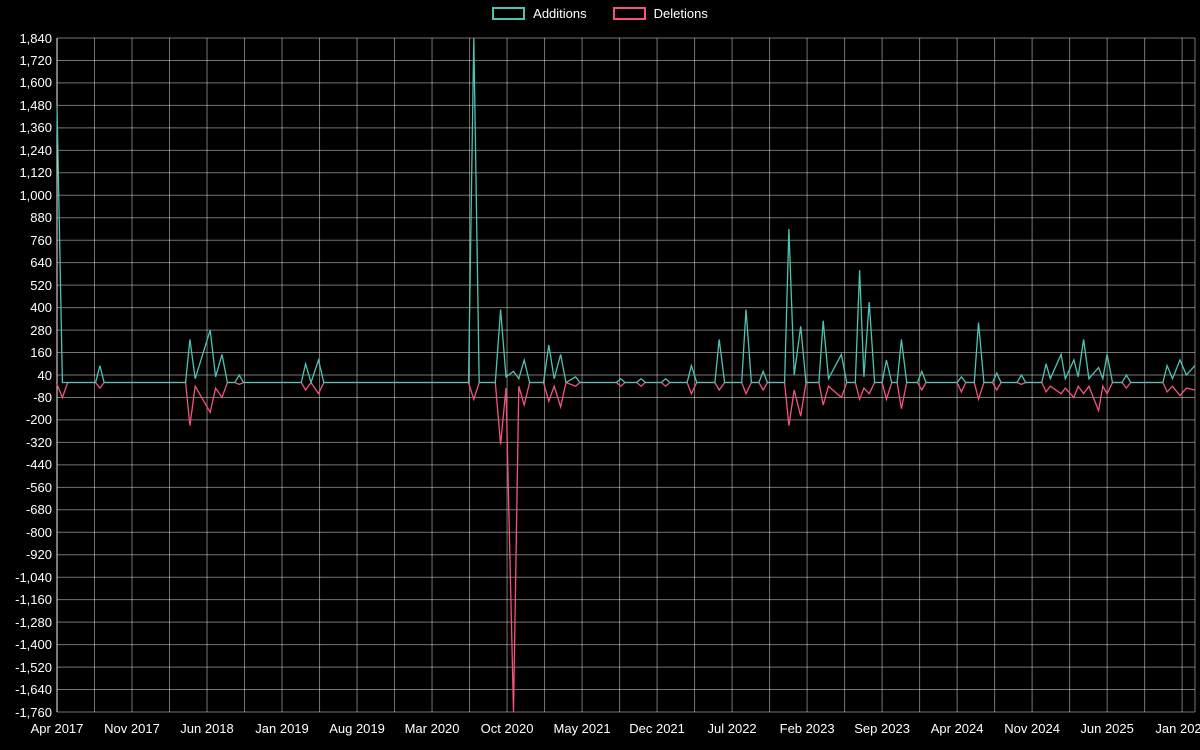 This screenshot has height=750, width=1200. Describe the element at coordinates (41, 263) in the screenshot. I see `y-tick-label: 640` at that location.